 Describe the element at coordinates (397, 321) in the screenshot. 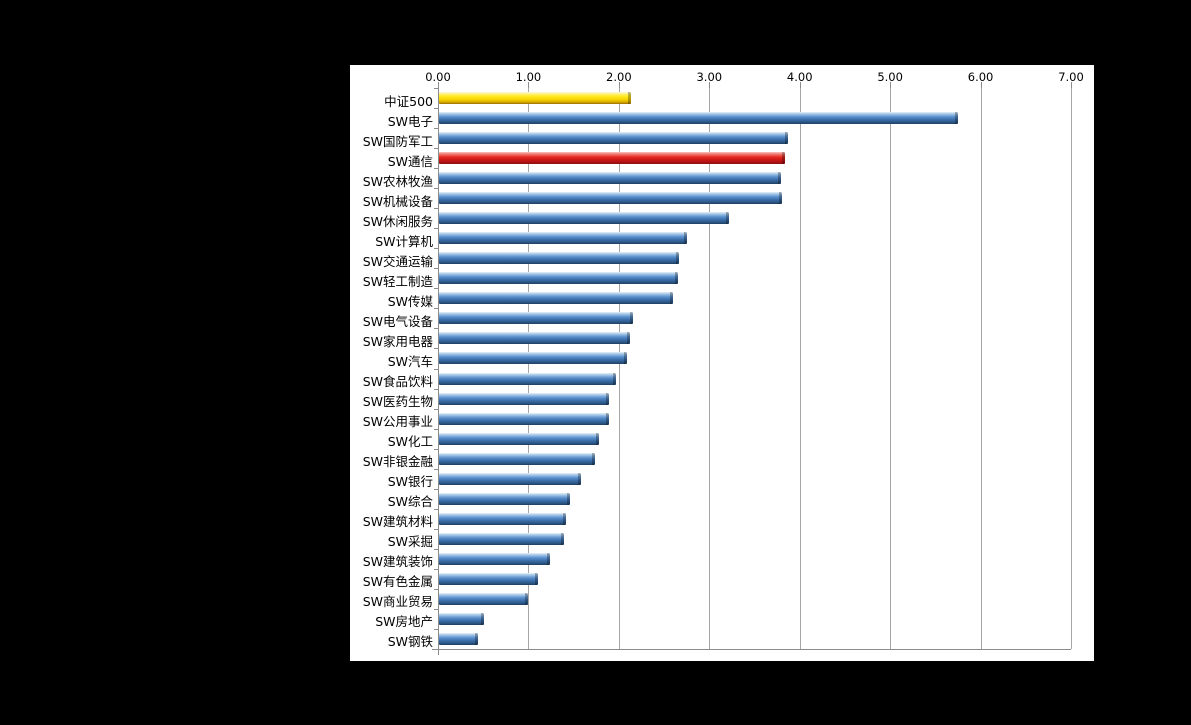

I see `category-label: SW电气设备` at that location.